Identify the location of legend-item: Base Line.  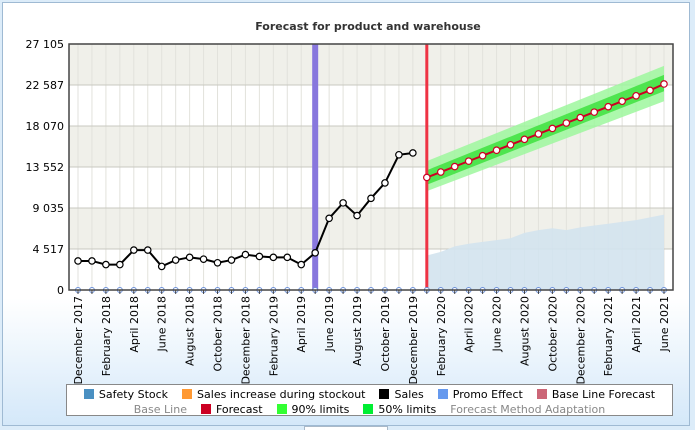
(160, 409).